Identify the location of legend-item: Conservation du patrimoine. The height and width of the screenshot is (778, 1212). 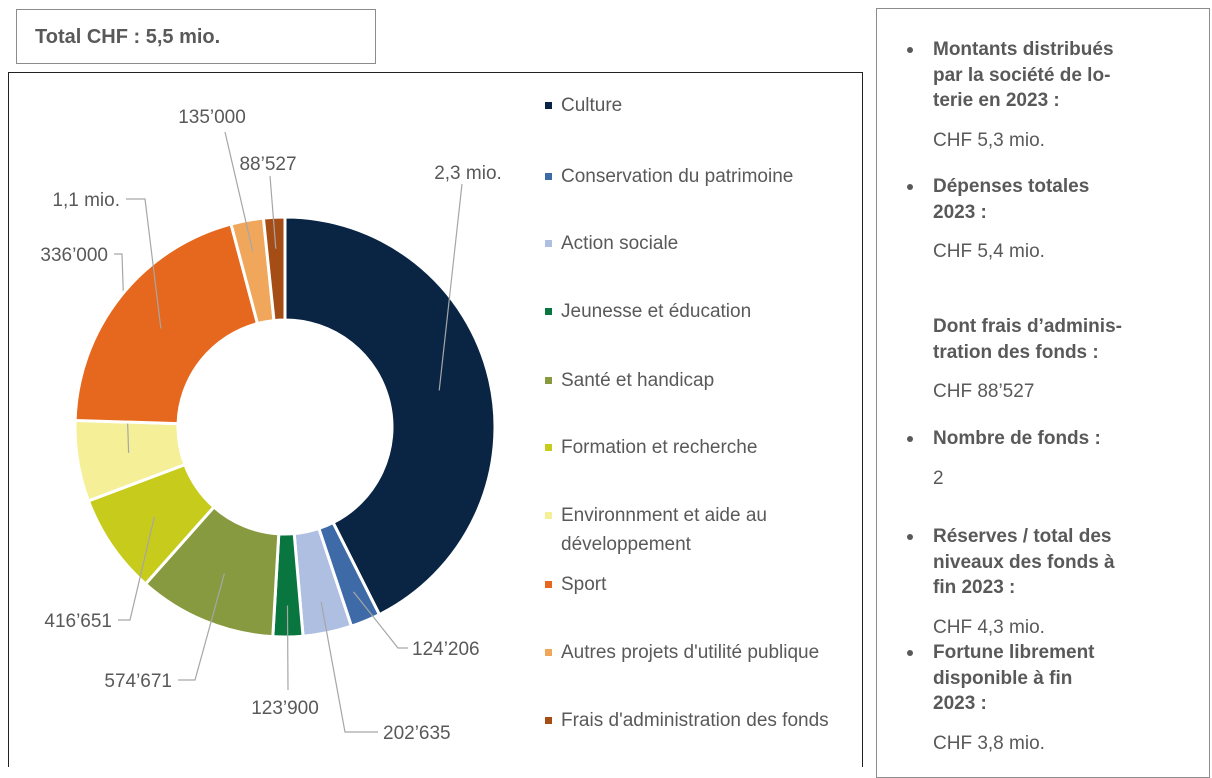
(703, 176).